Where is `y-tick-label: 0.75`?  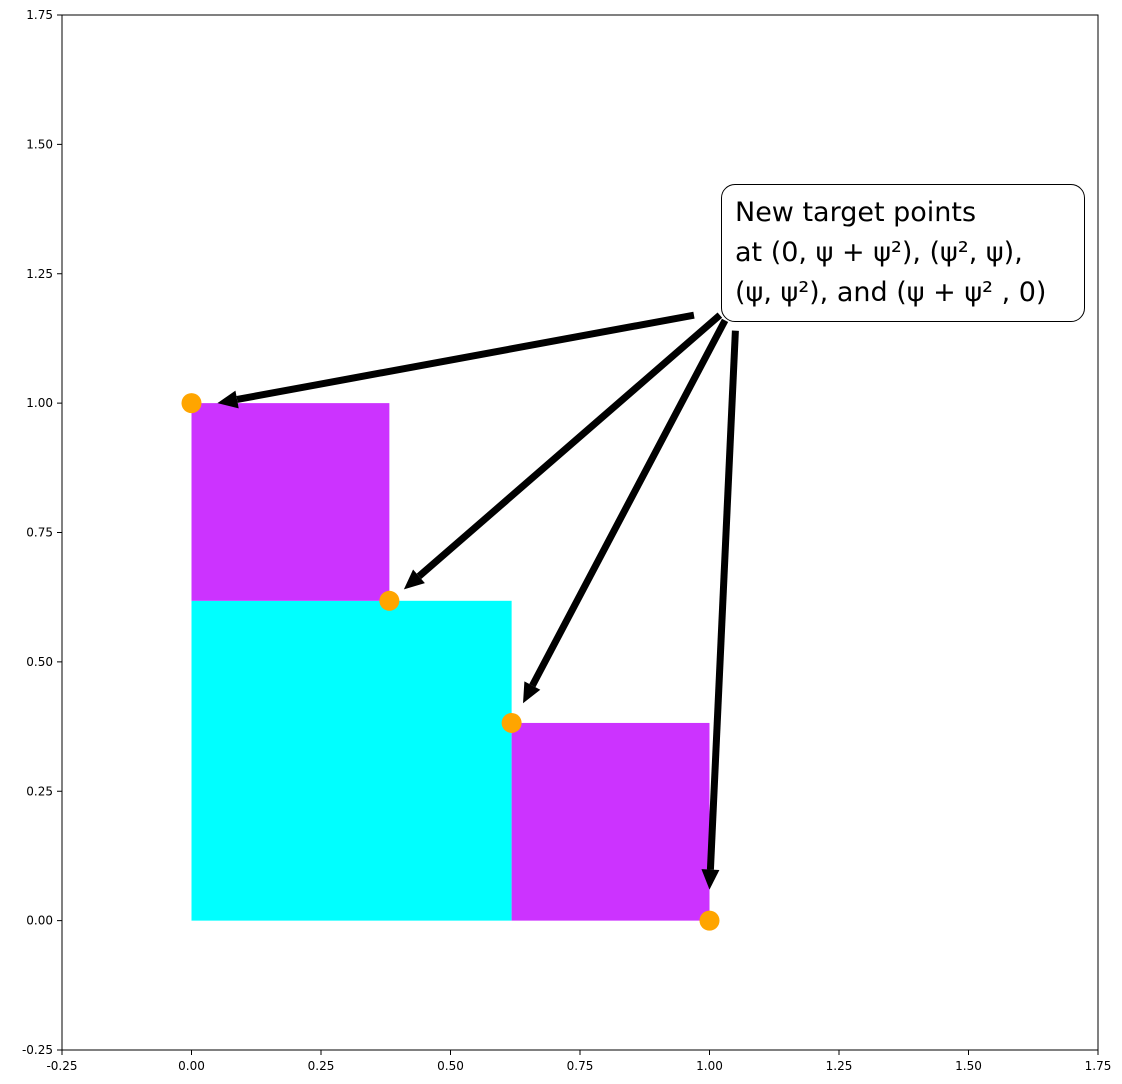 y-tick-label: 0.75 is located at coordinates (39, 533).